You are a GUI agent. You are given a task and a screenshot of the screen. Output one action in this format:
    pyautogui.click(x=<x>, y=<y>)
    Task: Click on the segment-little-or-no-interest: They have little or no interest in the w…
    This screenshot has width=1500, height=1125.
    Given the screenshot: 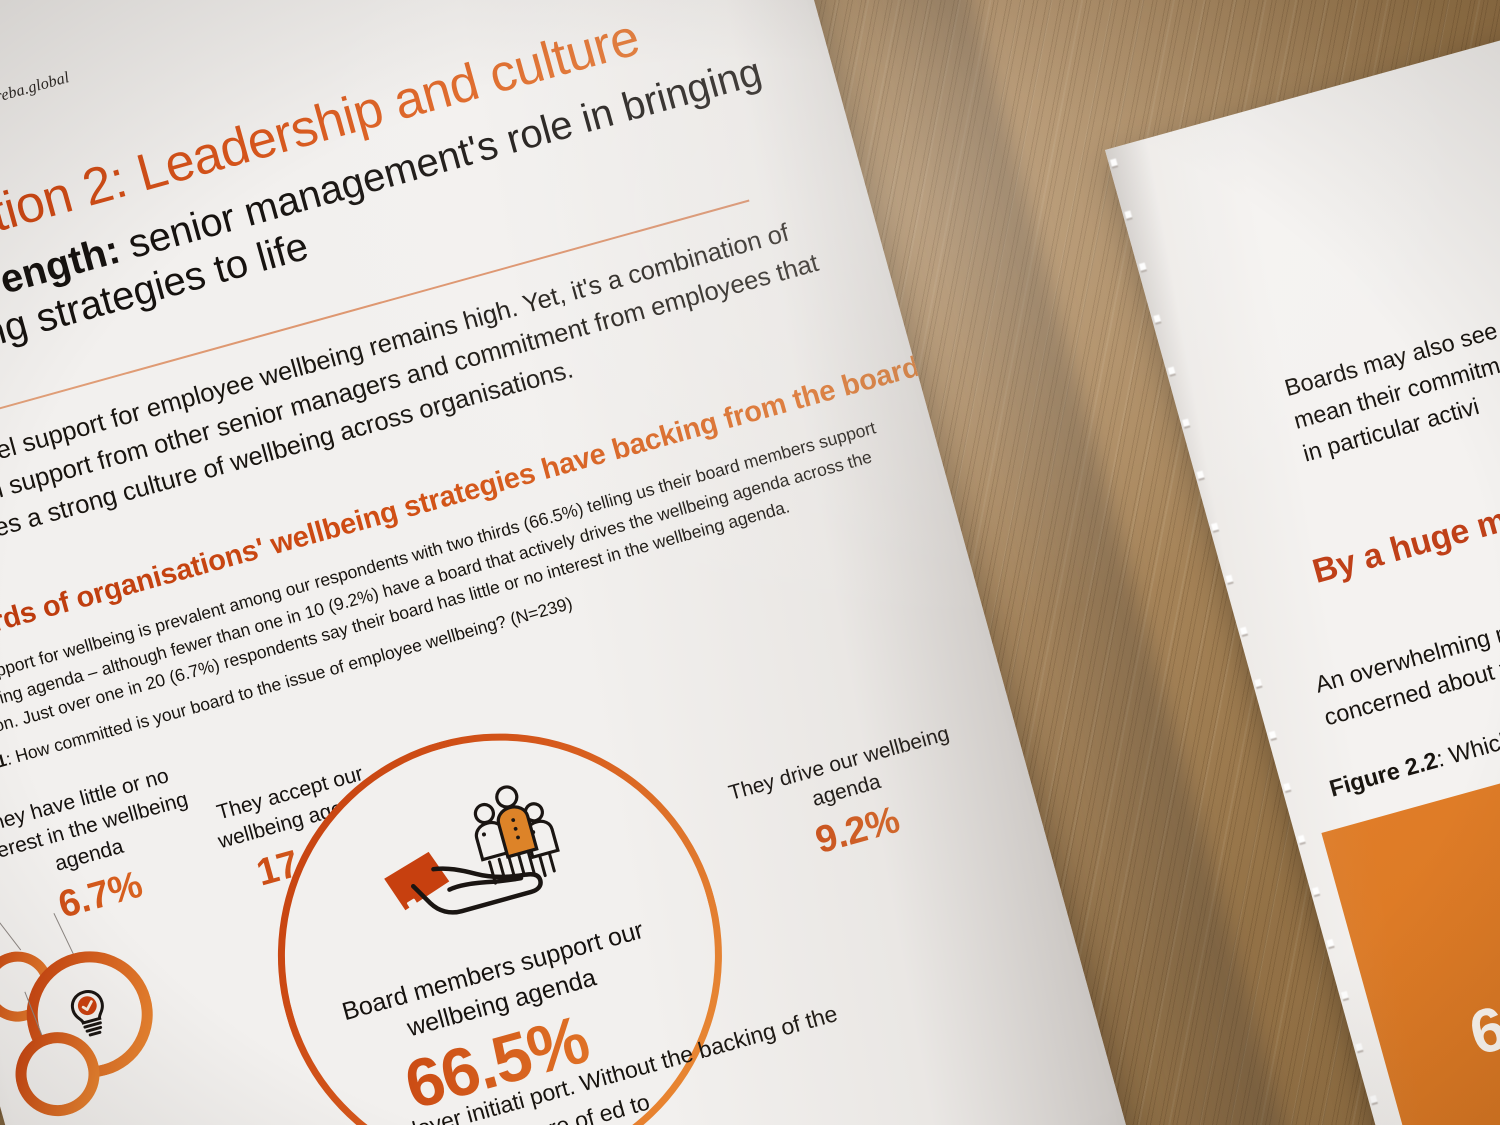 What is the action you would take?
    pyautogui.click(x=108, y=852)
    